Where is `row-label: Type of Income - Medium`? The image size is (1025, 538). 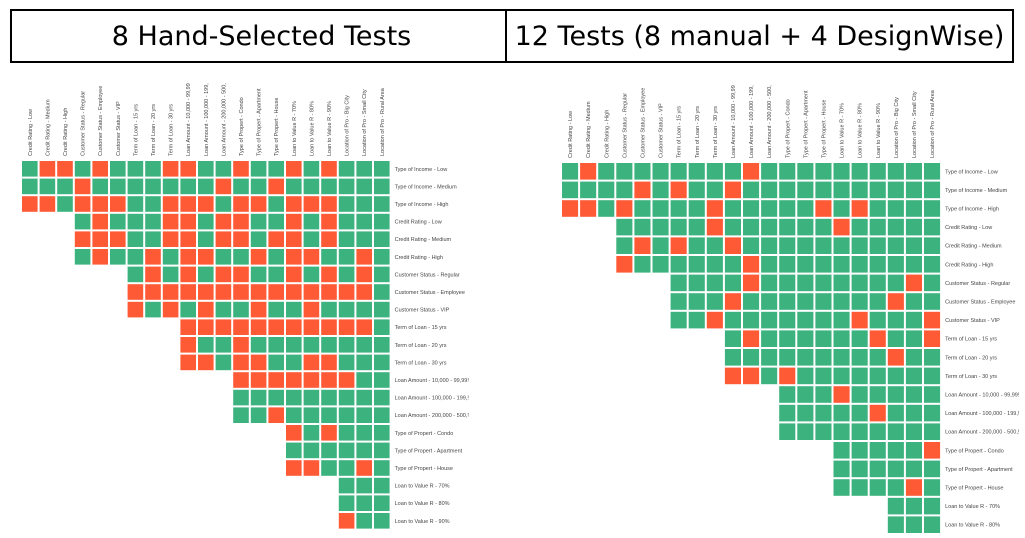 row-label: Type of Income - Medium is located at coordinates (426, 187).